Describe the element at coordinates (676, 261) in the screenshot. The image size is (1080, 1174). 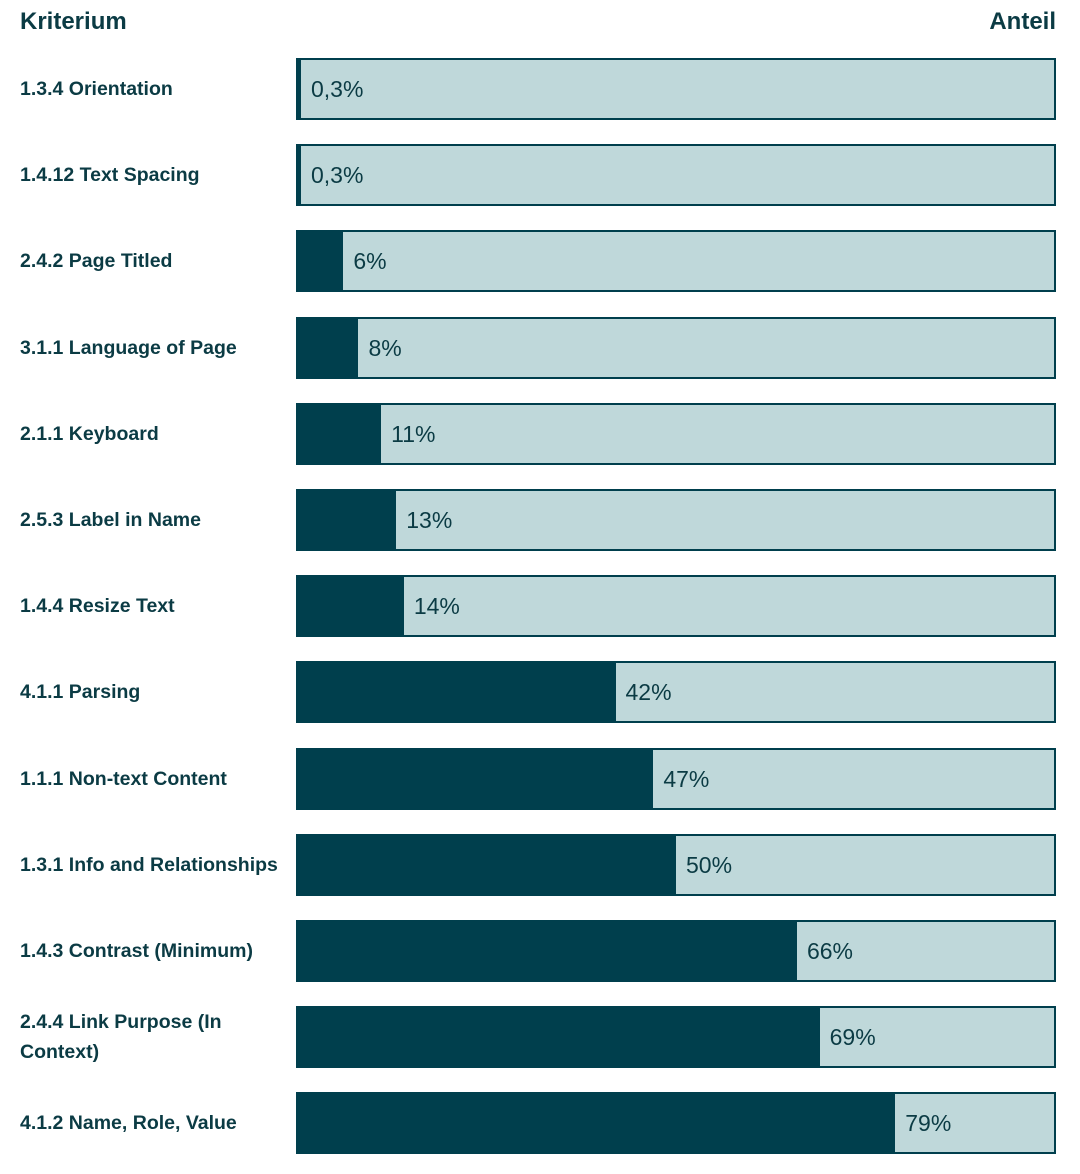
I see `bar-track: 6%` at that location.